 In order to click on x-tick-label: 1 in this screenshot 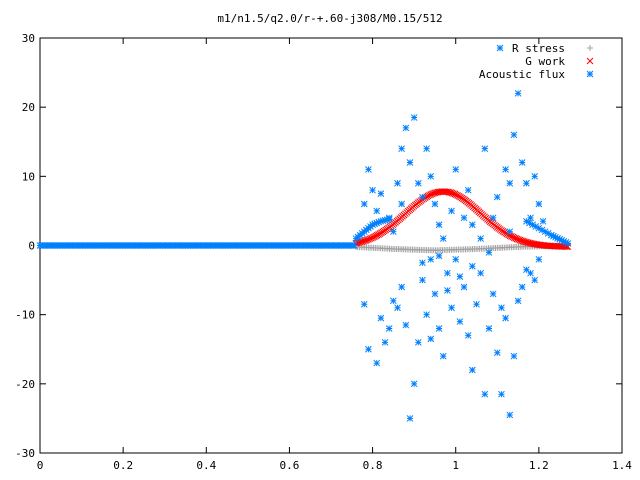, I will do `click(455, 465)`.